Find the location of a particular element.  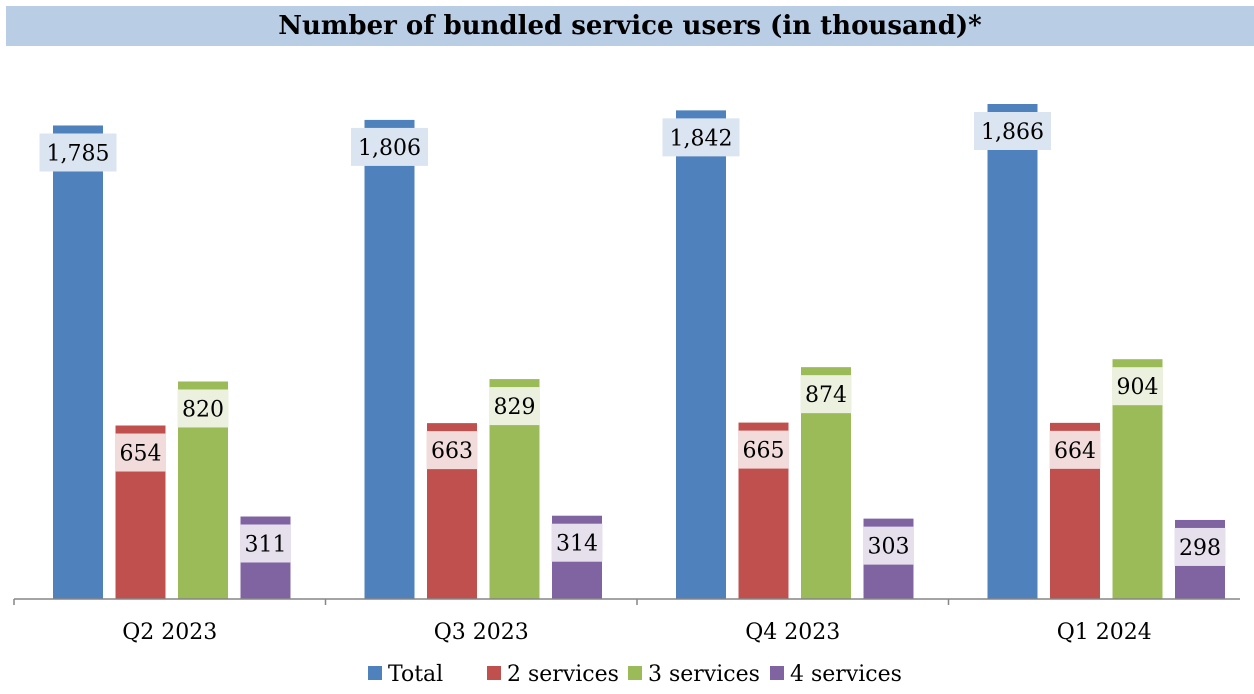

data-label-total-q3-2023: 1,806 is located at coordinates (389, 148).